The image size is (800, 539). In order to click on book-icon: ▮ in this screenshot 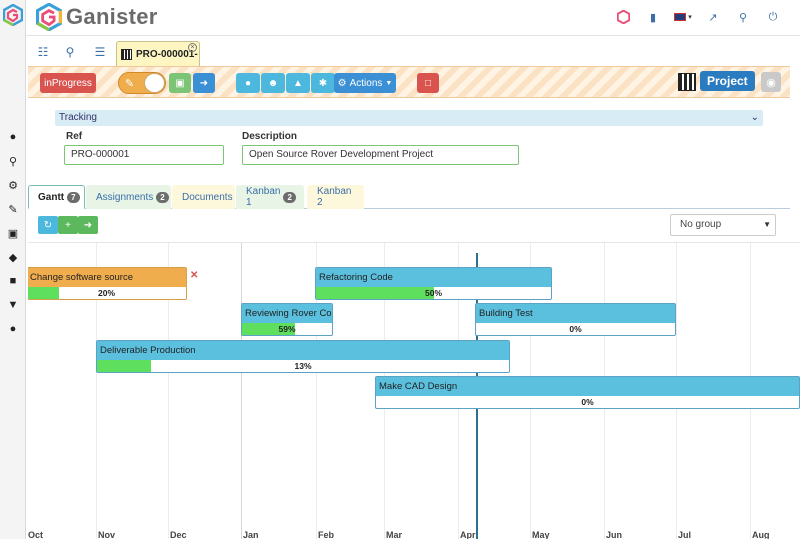, I will do `click(653, 17)`.